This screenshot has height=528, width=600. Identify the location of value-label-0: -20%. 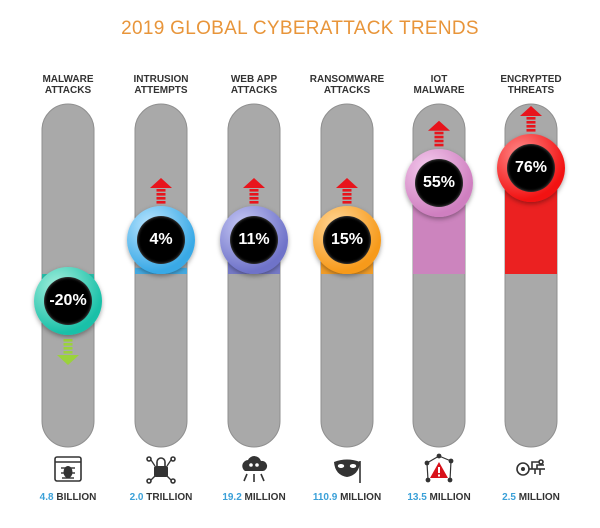
(68, 301).